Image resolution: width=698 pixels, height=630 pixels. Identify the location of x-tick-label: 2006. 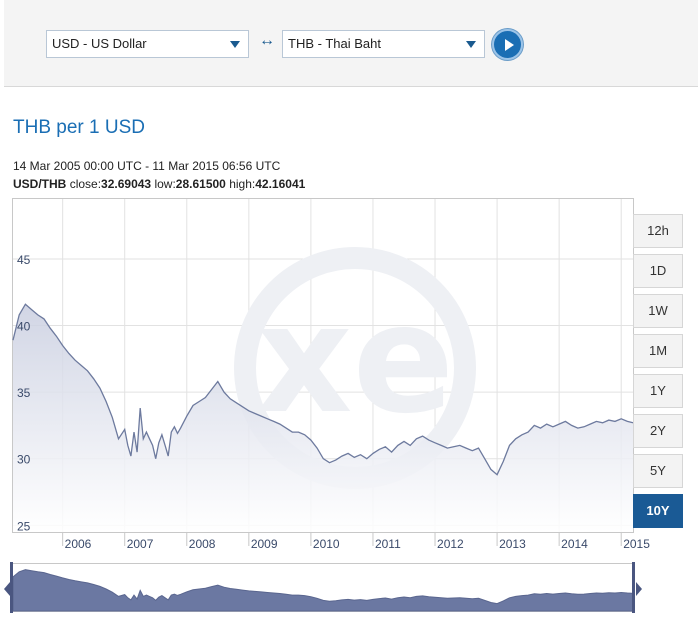
(78, 544).